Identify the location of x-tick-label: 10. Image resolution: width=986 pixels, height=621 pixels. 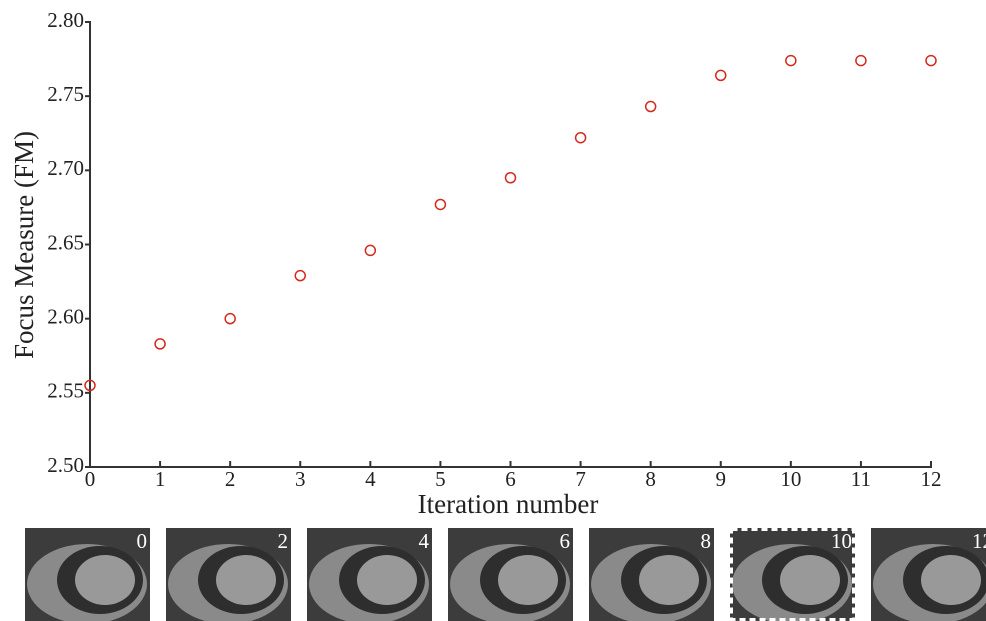
(790, 479).